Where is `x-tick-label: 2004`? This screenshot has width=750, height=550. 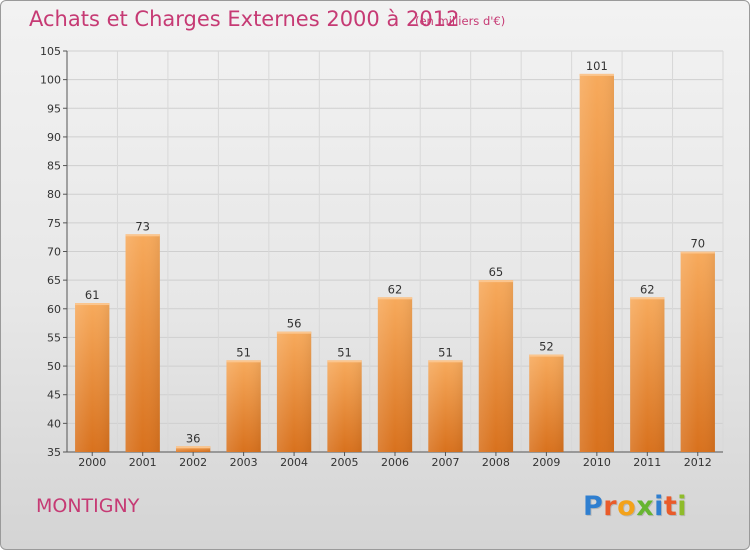
x-tick-label: 2004 is located at coordinates (294, 462).